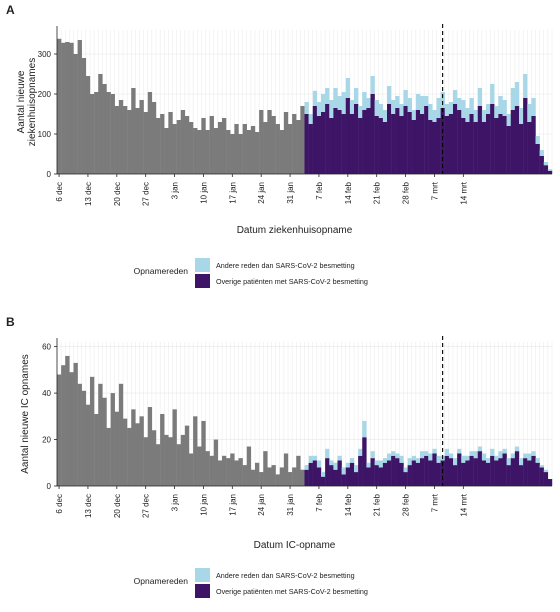 The image size is (560, 612). Describe the element at coordinates (161, 581) in the screenshot. I see `legend-title: Opnamereden` at that location.